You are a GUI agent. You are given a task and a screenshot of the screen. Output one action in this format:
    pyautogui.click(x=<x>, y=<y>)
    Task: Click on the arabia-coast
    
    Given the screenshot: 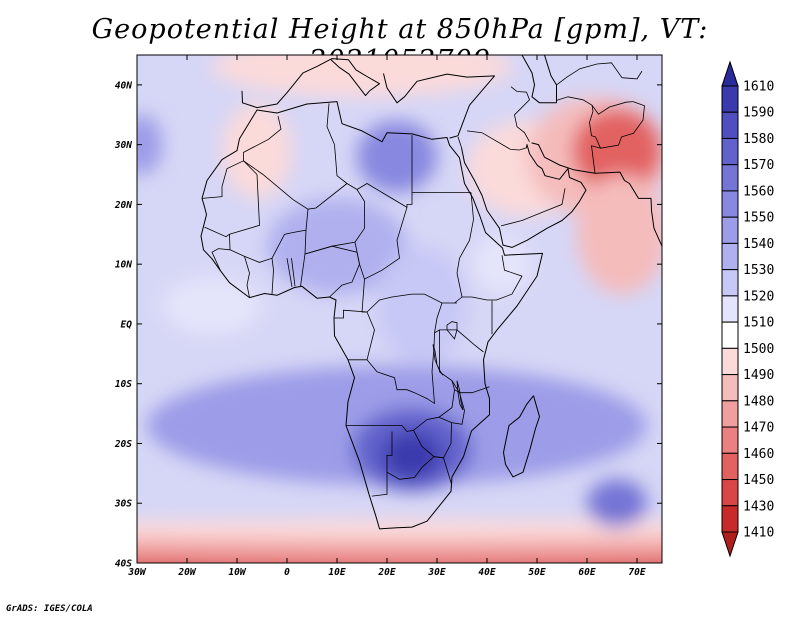 What is the action you would take?
    pyautogui.click(x=524, y=196)
    